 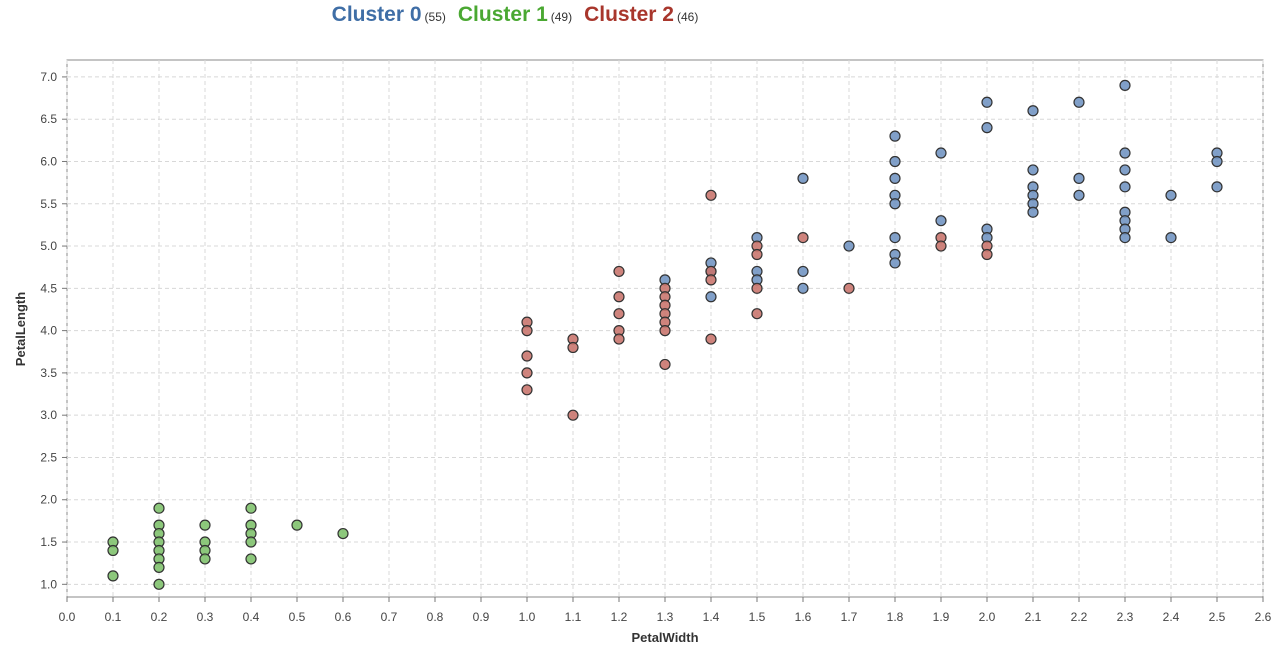 I want to click on legend-item-cluster-0: Cluster 0 (55), so click(x=389, y=15).